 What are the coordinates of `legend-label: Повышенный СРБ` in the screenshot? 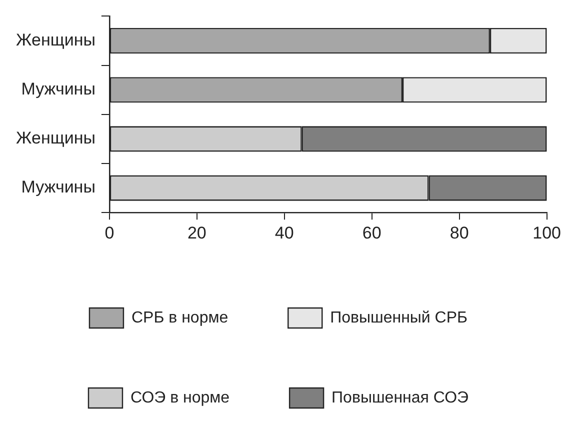 It's located at (399, 317).